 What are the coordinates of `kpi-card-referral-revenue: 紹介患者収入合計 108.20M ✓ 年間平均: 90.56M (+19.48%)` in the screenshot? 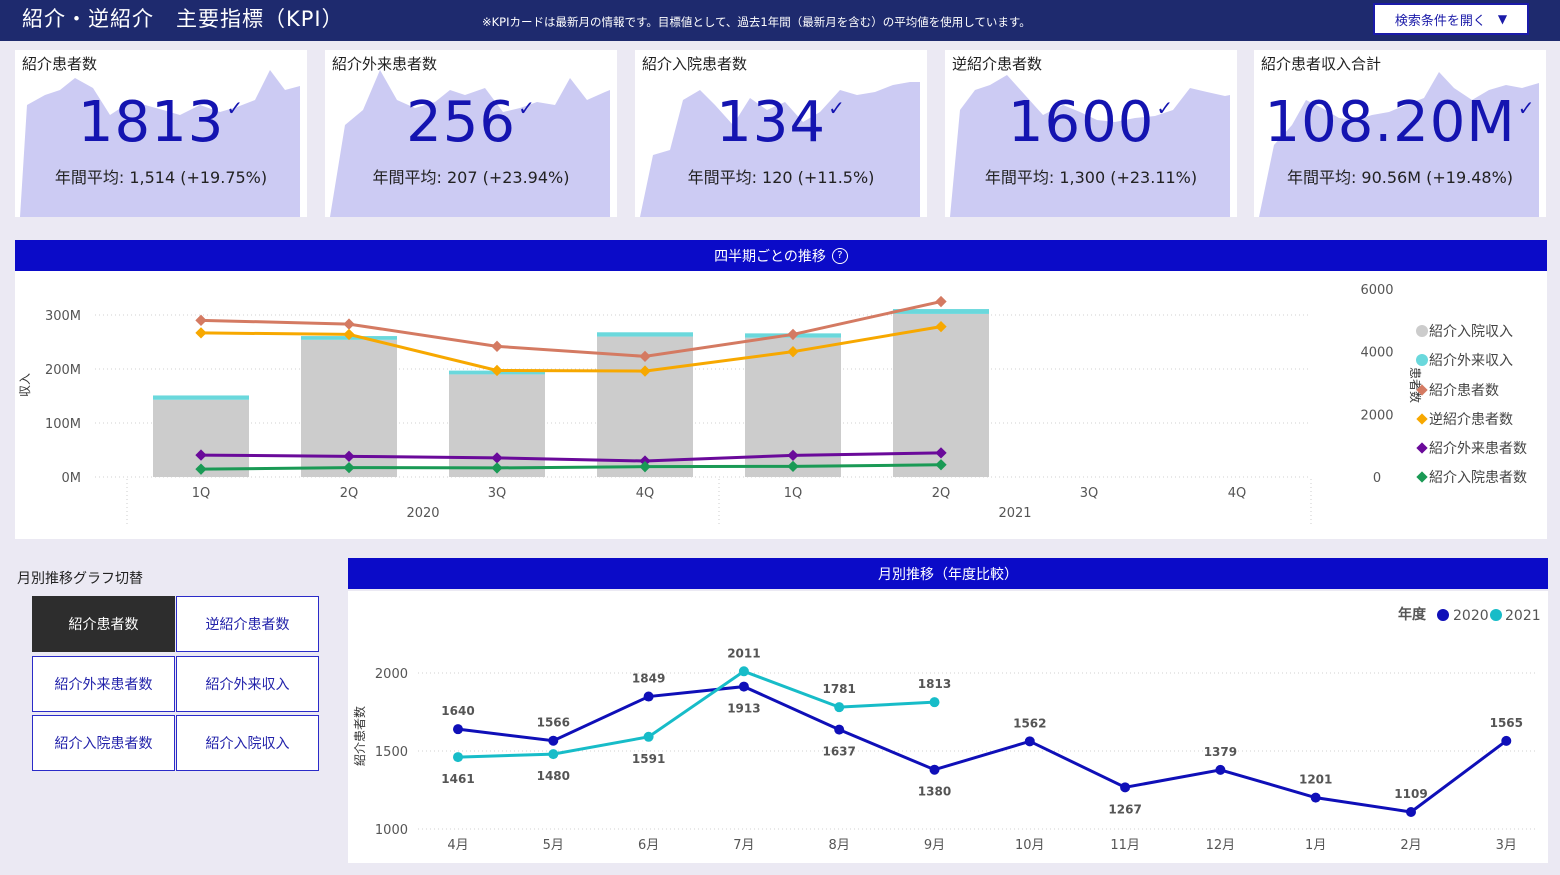 It's located at (1400, 133).